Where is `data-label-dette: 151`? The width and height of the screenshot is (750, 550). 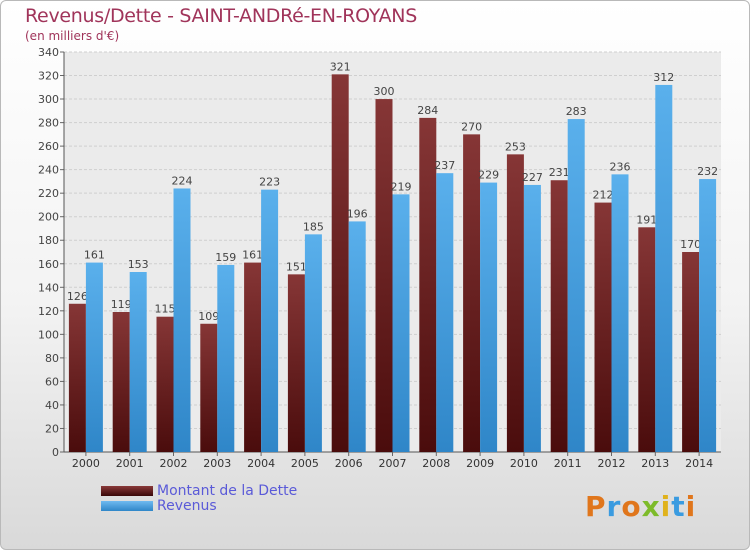
data-label-dette: 151 is located at coordinates (296, 266).